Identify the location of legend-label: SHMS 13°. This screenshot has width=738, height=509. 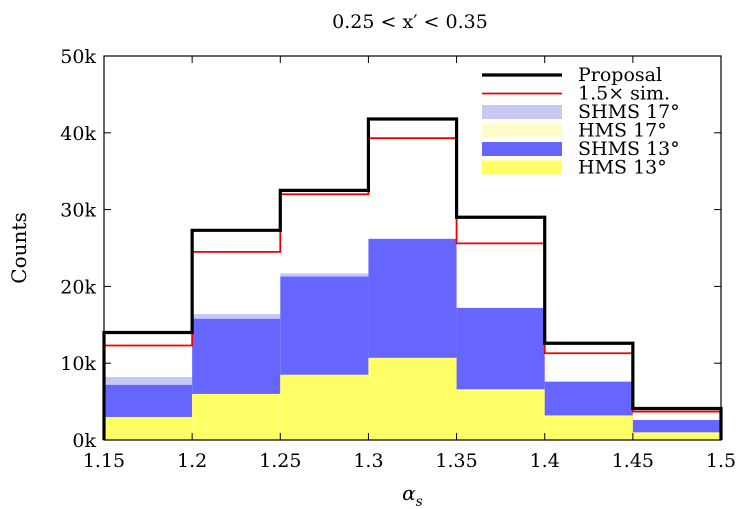
(629, 149).